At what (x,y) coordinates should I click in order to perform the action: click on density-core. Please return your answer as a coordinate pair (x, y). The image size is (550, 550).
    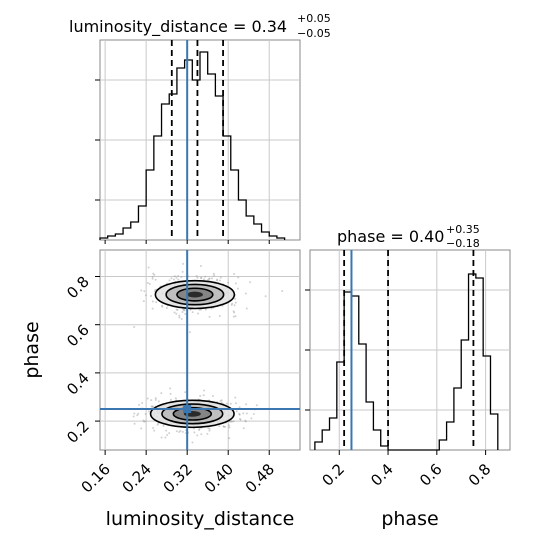
    Looking at the image, I should click on (194, 294).